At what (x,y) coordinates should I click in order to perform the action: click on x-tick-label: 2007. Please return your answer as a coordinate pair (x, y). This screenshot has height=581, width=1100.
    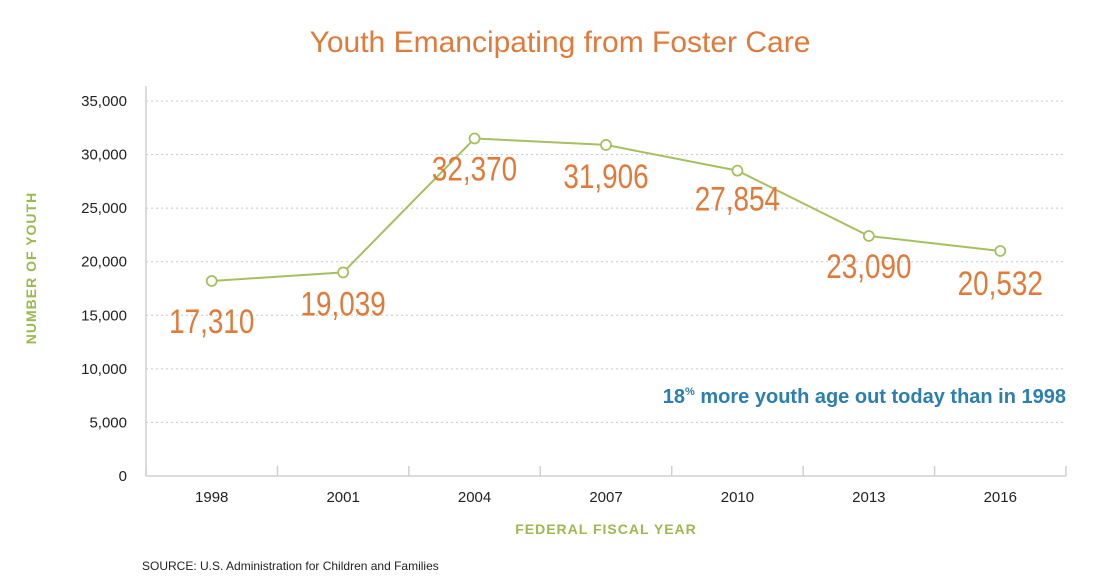
    Looking at the image, I should click on (605, 497).